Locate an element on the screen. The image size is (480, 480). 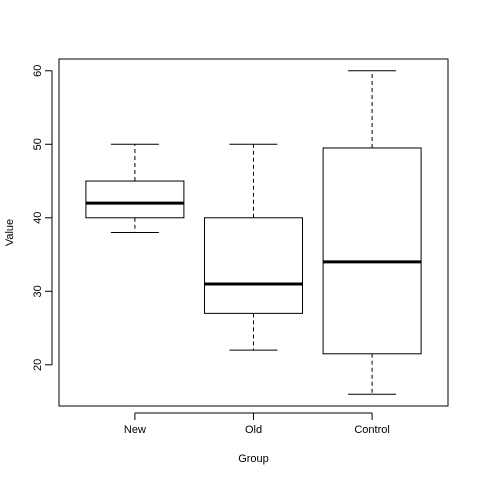
y-tick-label: 30 is located at coordinates (38, 291).